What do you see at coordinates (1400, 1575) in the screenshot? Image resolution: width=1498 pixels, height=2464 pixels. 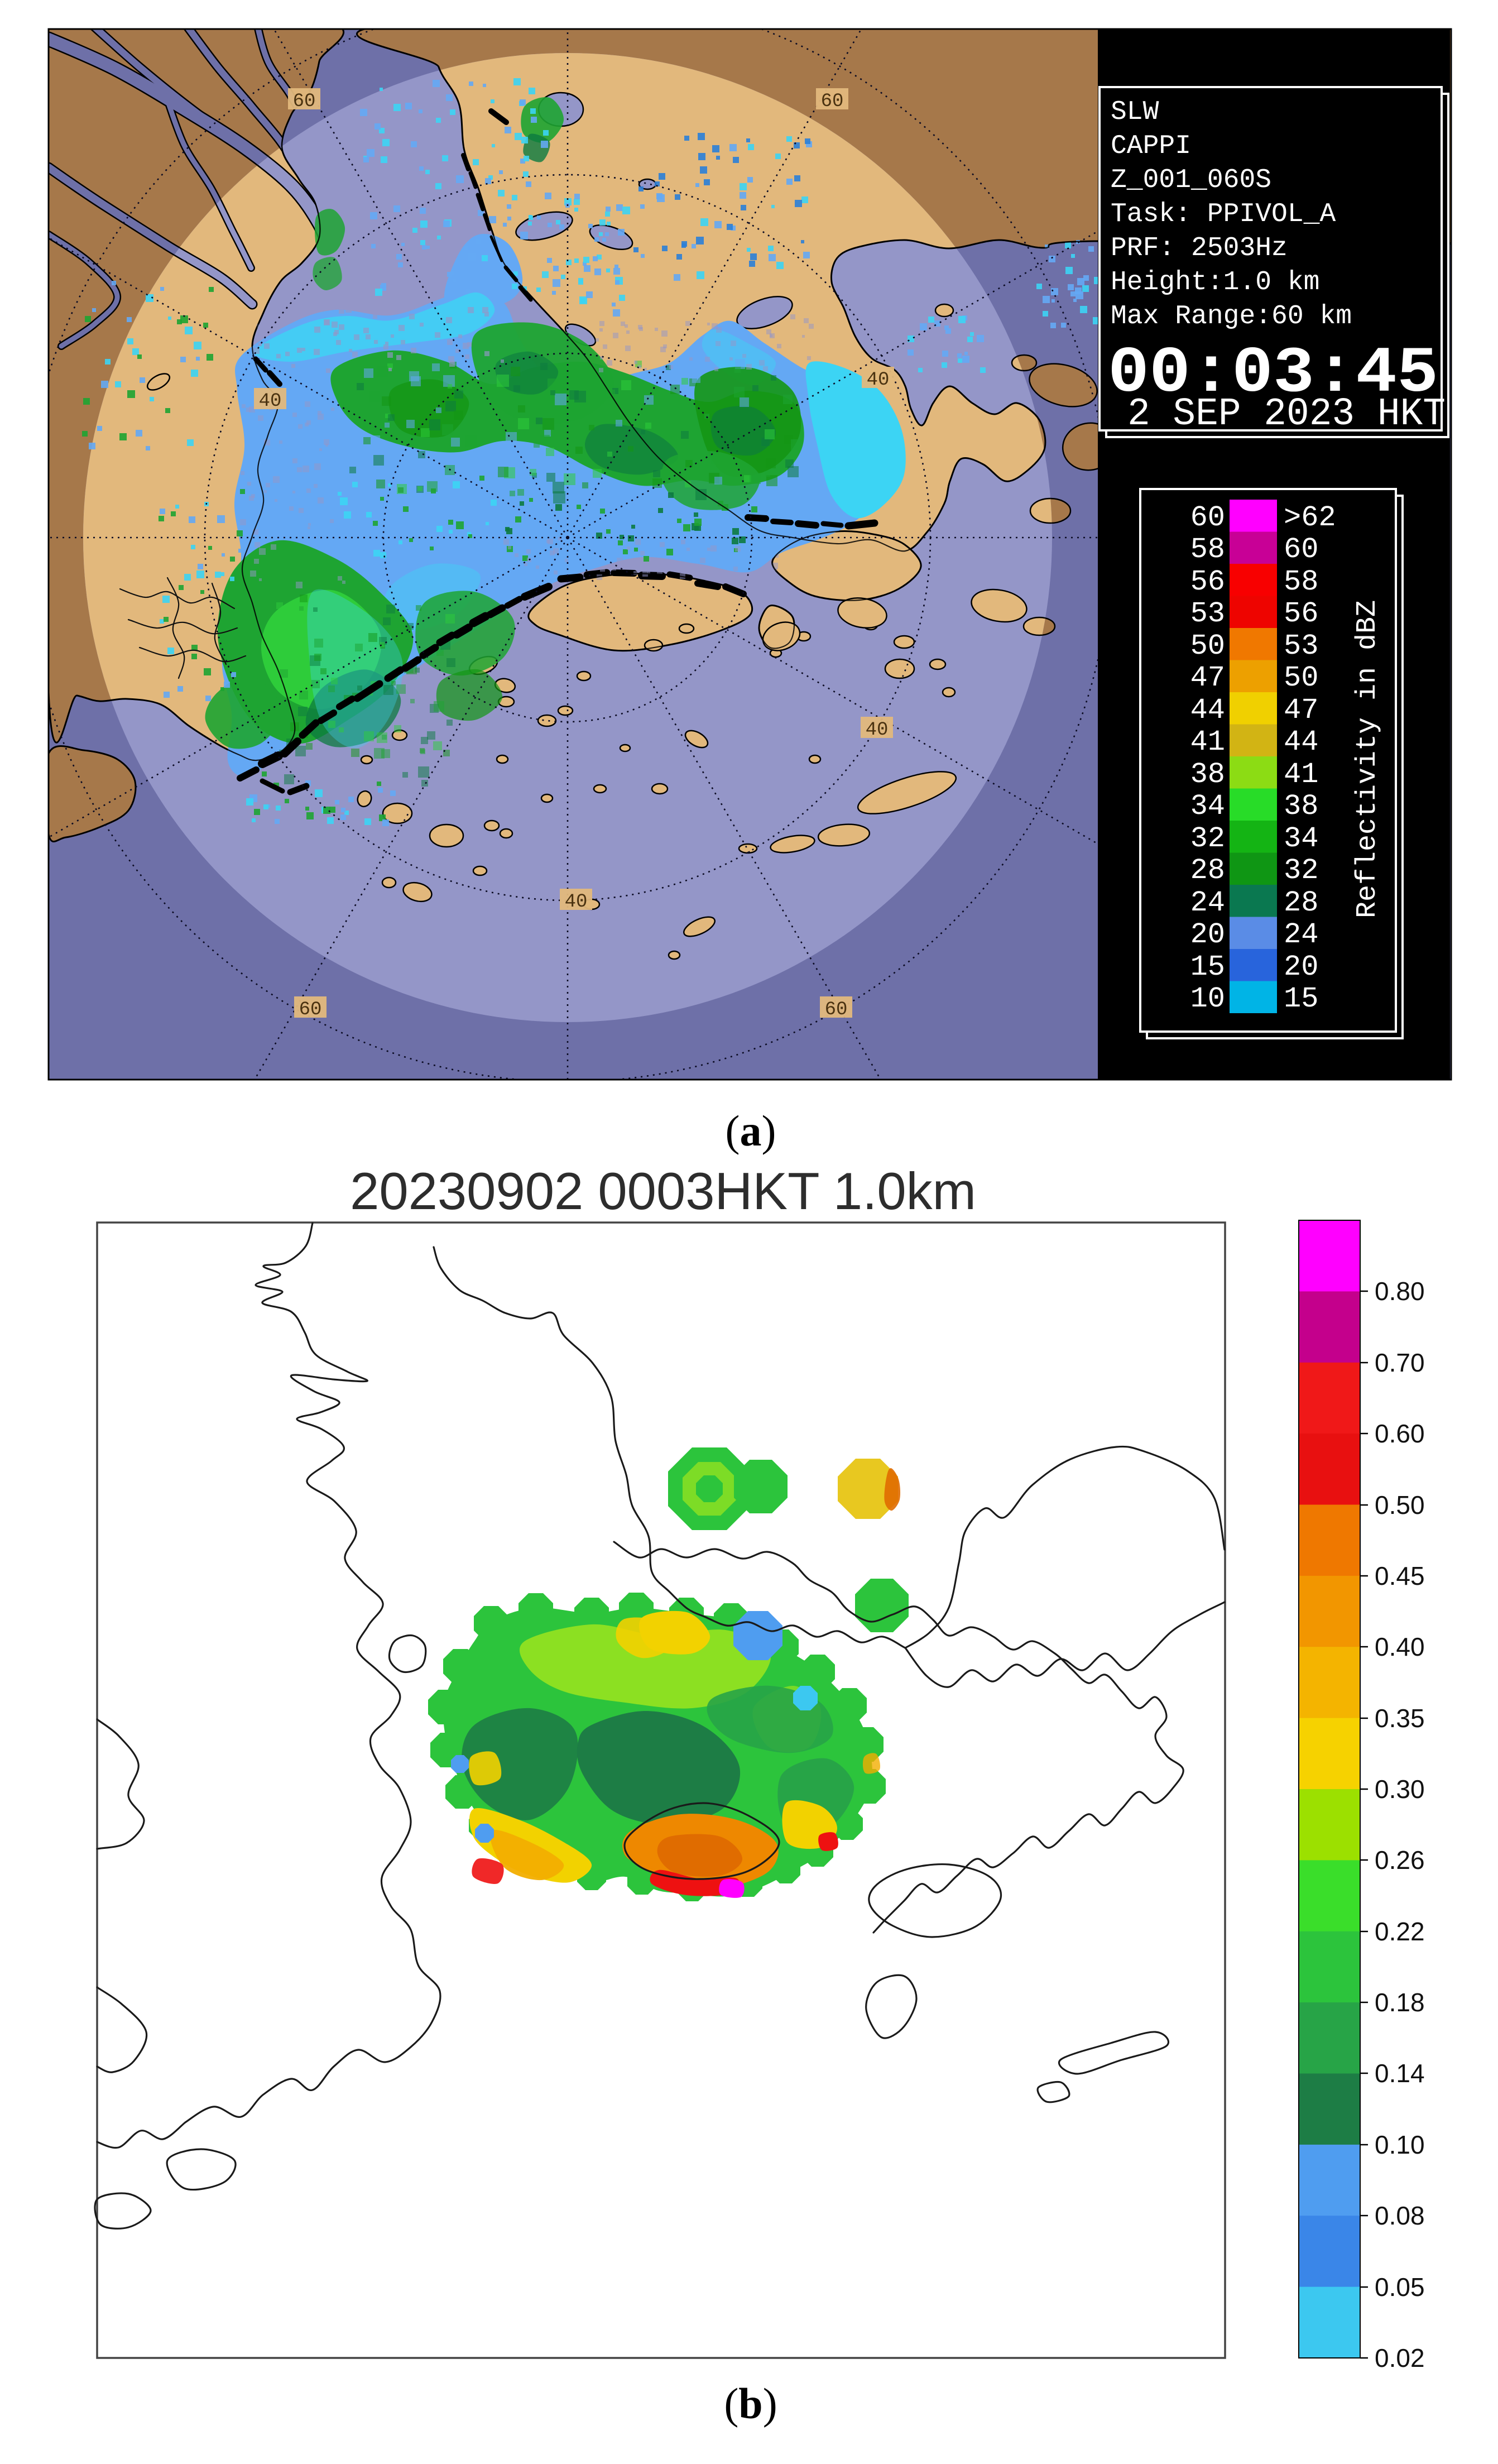 I see `svg-text: 0.45` at bounding box center [1400, 1575].